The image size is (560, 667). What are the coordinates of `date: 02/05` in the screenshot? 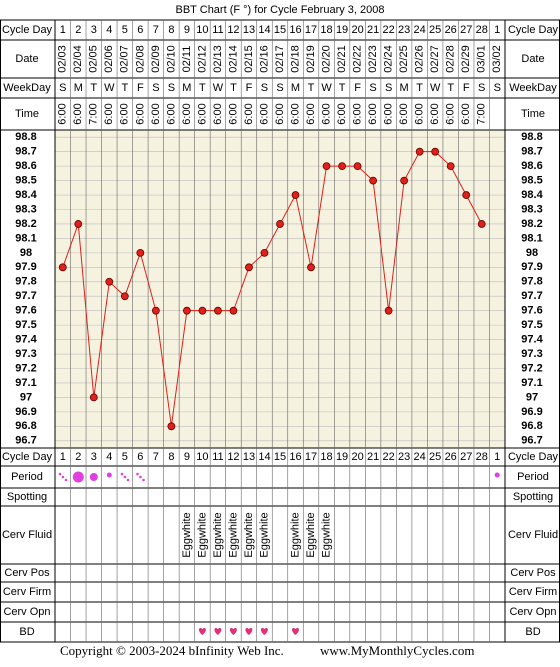 It's located at (94, 59).